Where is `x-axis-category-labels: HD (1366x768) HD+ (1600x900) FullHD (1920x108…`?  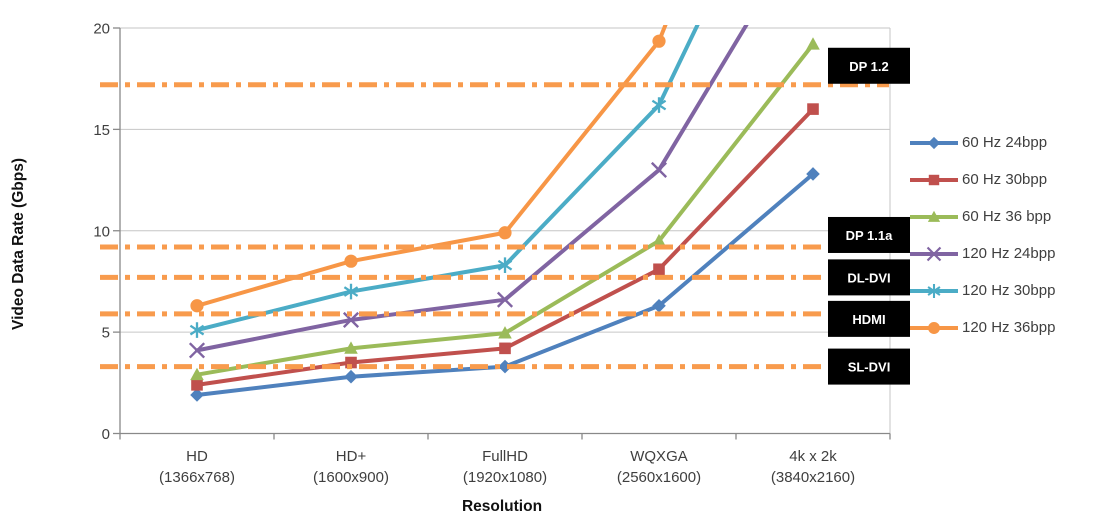
x-axis-category-labels: HD (1366x768) HD+ (1600x900) FullHD (1920x108… is located at coordinates (507, 467).